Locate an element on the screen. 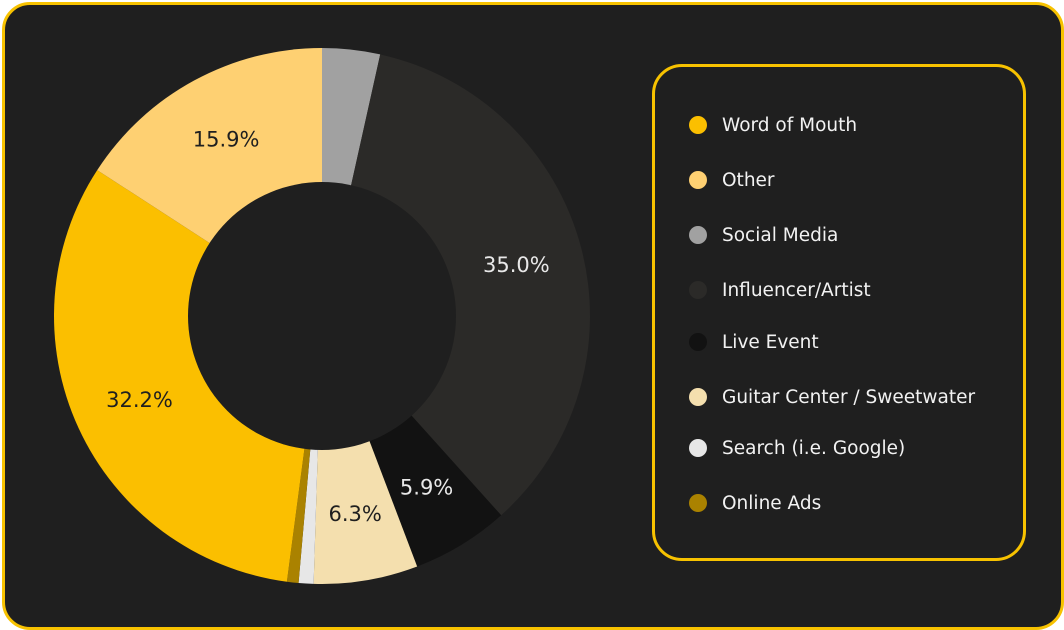 The height and width of the screenshot is (630, 1064). legend-label-other: Other is located at coordinates (748, 180).